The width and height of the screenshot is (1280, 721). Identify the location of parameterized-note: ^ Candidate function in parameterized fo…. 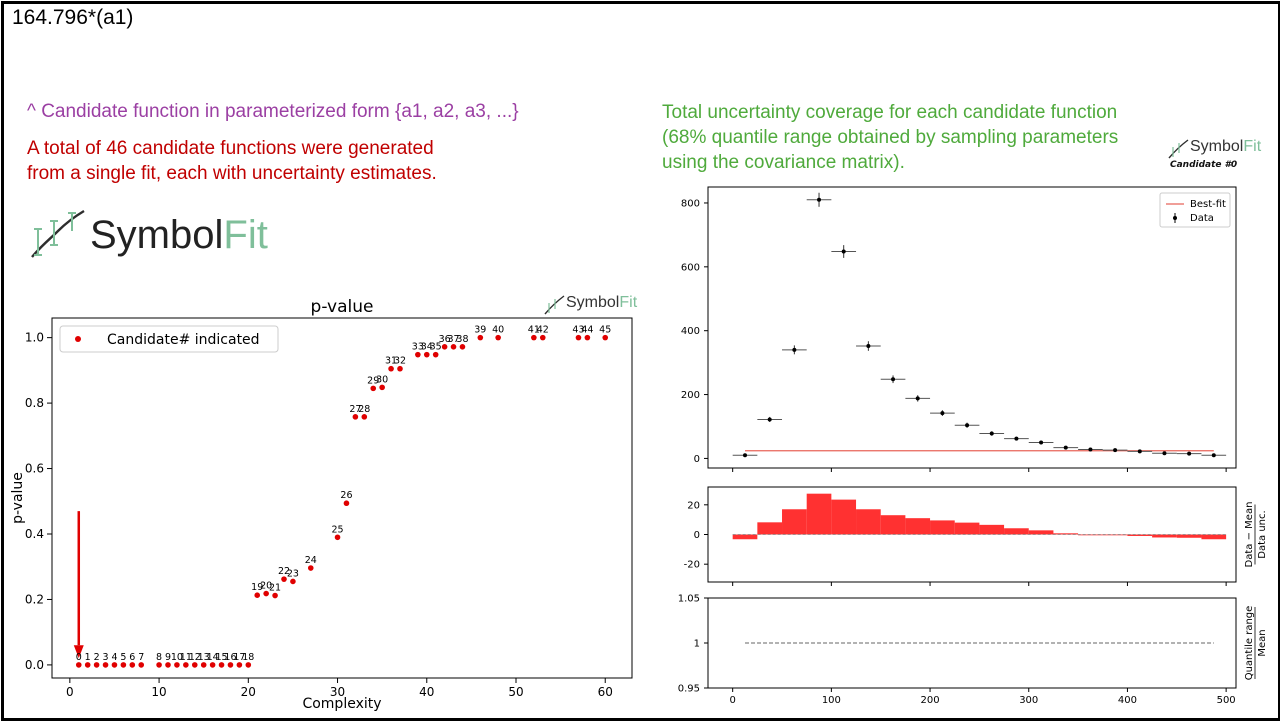
(273, 111).